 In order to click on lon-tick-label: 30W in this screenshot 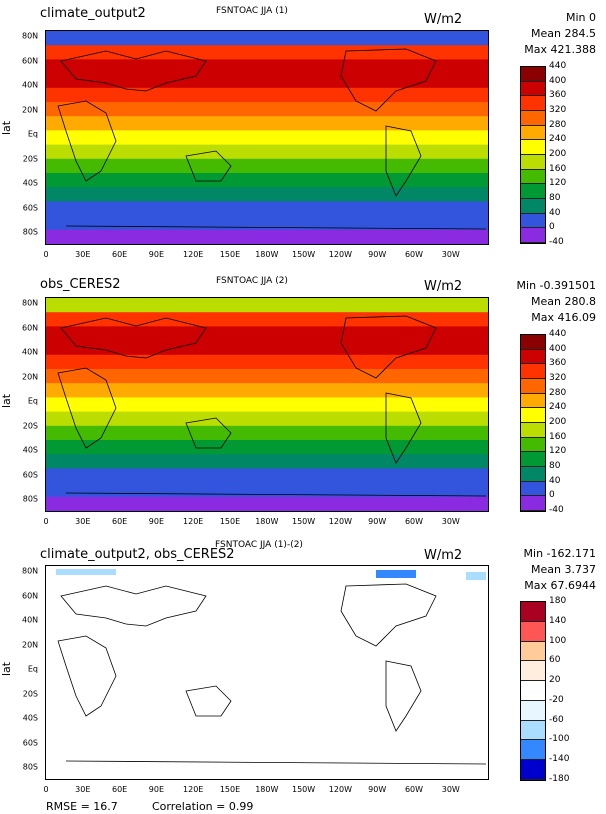, I will do `click(450, 254)`.